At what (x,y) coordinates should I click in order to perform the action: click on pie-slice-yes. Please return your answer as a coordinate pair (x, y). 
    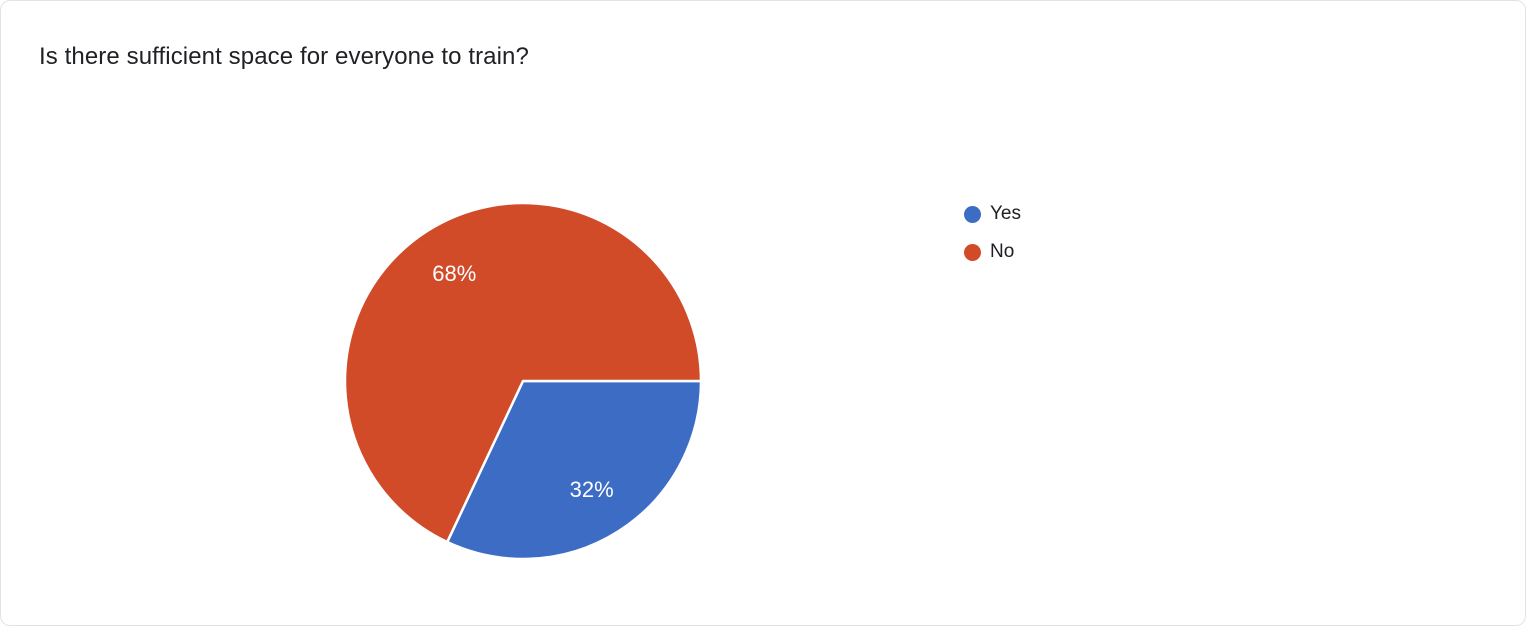
    Looking at the image, I should click on (574, 470).